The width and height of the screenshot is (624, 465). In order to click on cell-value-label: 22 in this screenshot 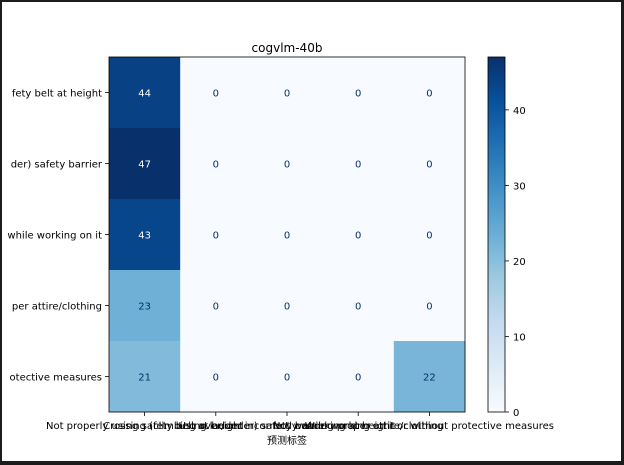, I will do `click(429, 378)`.